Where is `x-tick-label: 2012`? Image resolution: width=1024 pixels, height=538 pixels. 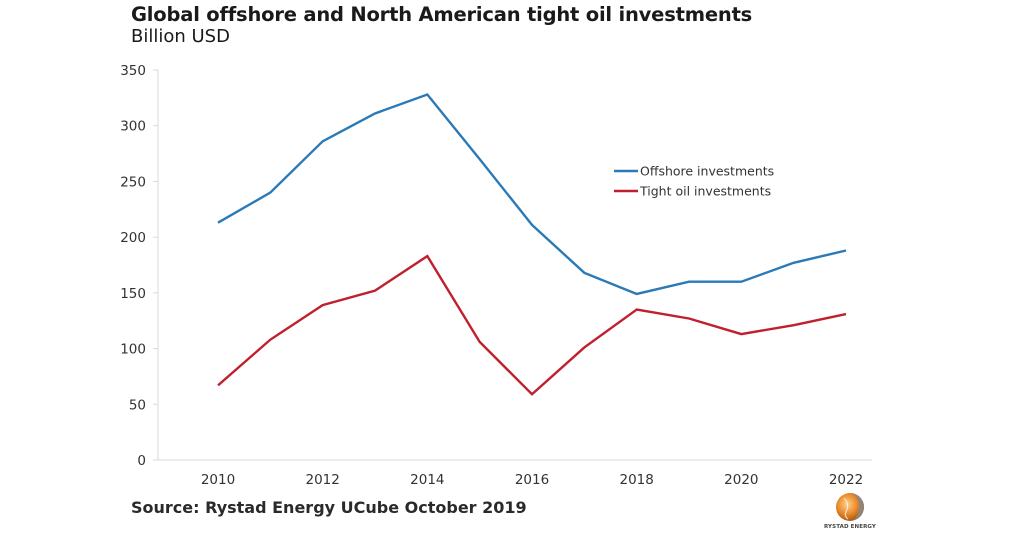
x-tick-label: 2012 is located at coordinates (322, 480).